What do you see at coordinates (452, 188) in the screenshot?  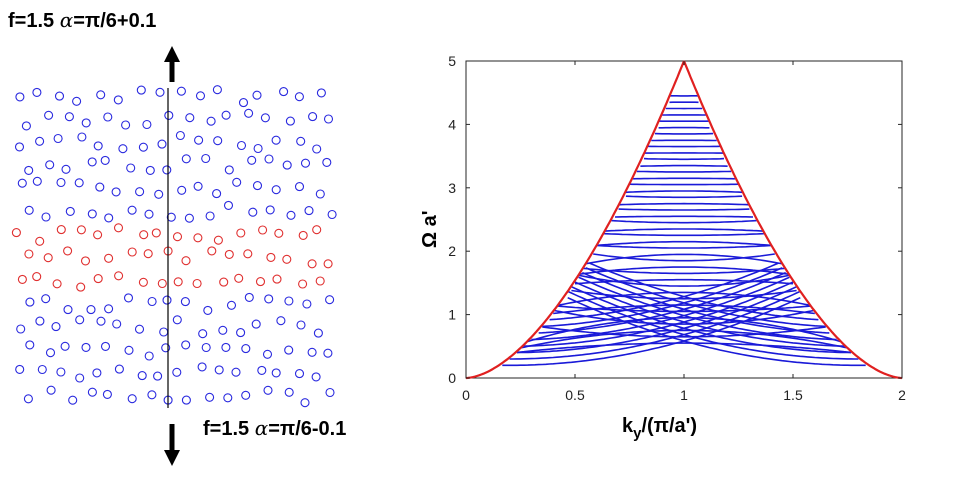 I see `y-tick-label: 3` at bounding box center [452, 188].